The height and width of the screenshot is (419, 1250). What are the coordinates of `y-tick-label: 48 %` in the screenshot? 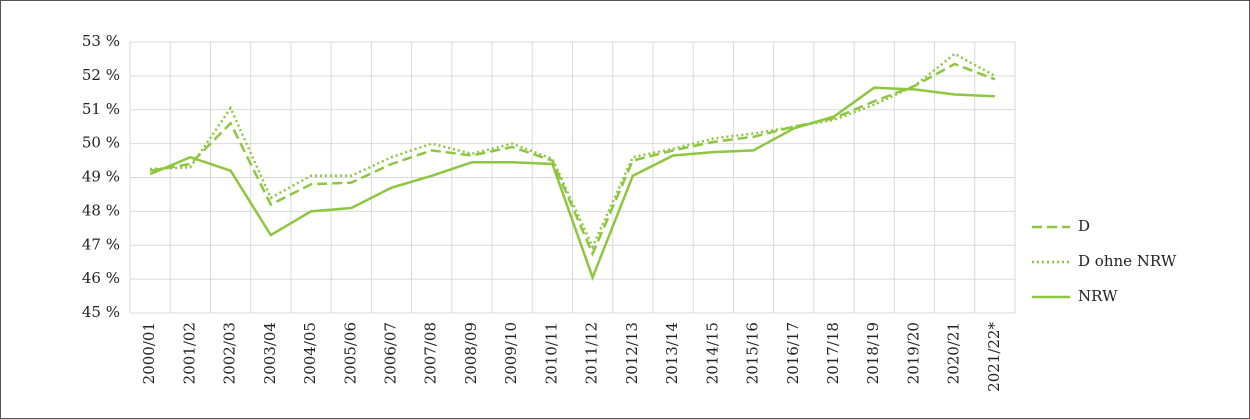 It's located at (101, 210).